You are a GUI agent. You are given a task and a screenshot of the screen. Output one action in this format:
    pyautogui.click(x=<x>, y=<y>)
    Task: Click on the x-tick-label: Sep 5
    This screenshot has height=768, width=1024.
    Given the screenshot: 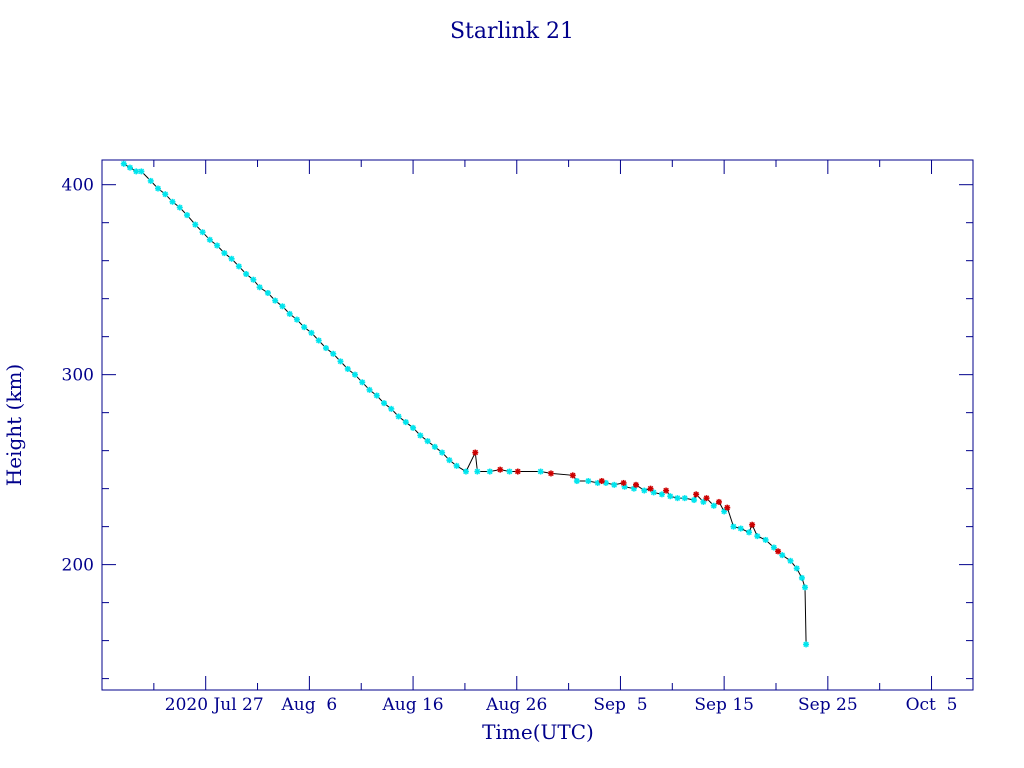 What is the action you would take?
    pyautogui.click(x=620, y=705)
    